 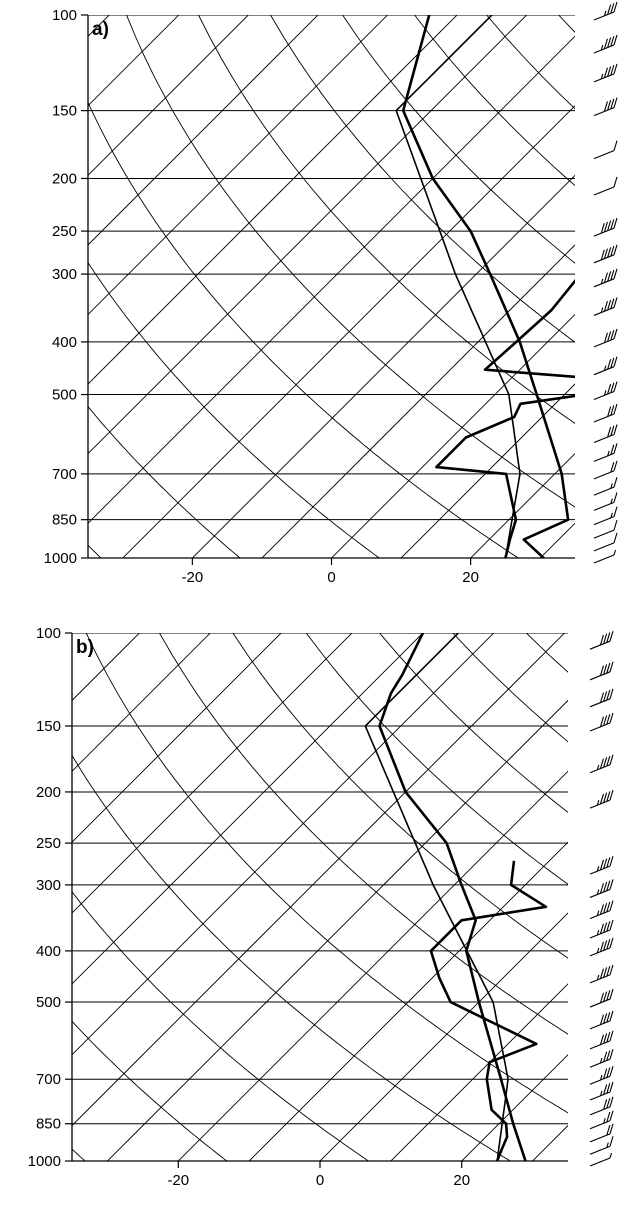 What do you see at coordinates (60, 558) in the screenshot?
I see `y-tick-label: 1000` at bounding box center [60, 558].